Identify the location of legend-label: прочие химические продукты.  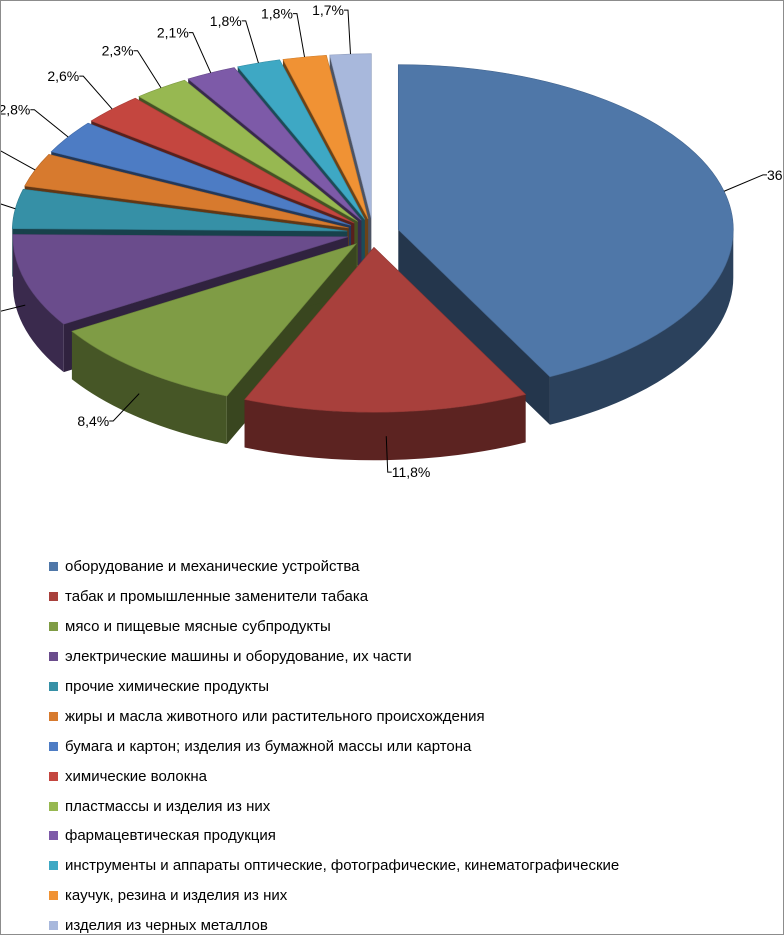
(167, 686).